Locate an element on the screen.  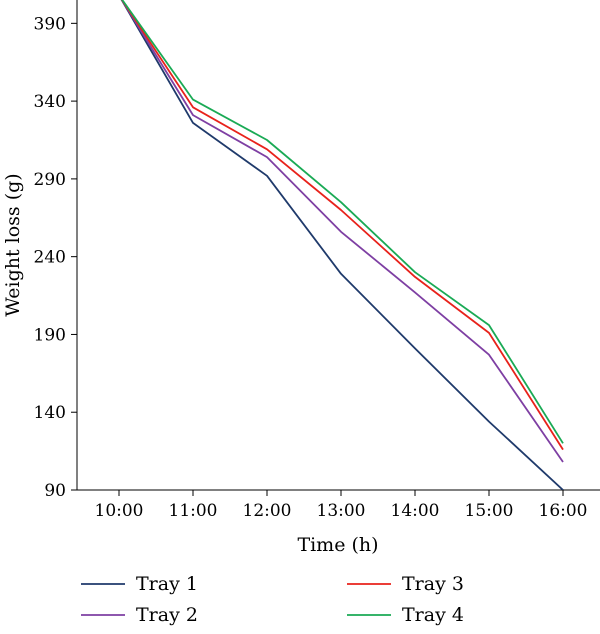
x-tick-label: 12:00 is located at coordinates (267, 511).